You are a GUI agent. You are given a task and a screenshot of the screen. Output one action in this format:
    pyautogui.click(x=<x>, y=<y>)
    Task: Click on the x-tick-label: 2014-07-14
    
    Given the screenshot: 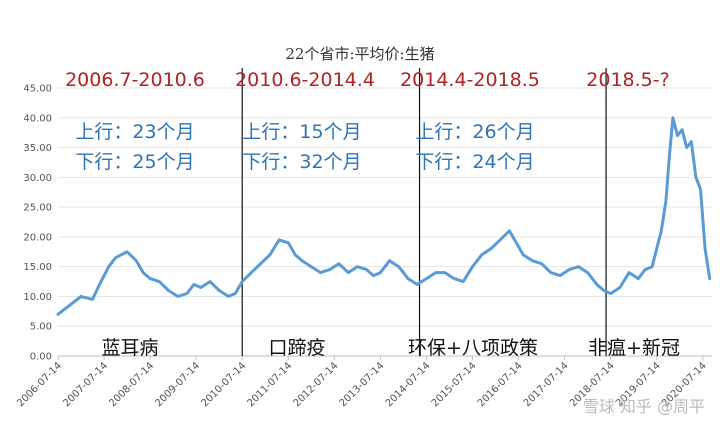 What is the action you would take?
    pyautogui.click(x=408, y=384)
    